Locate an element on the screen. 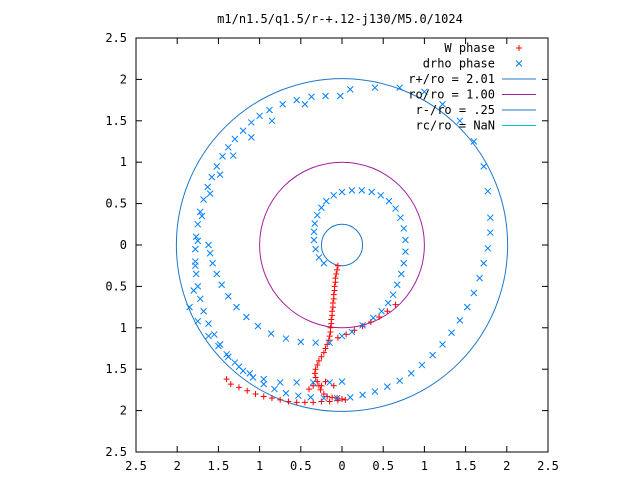 The height and width of the screenshot is (480, 640). y-tick-label: 0.5 is located at coordinates (116, 286).